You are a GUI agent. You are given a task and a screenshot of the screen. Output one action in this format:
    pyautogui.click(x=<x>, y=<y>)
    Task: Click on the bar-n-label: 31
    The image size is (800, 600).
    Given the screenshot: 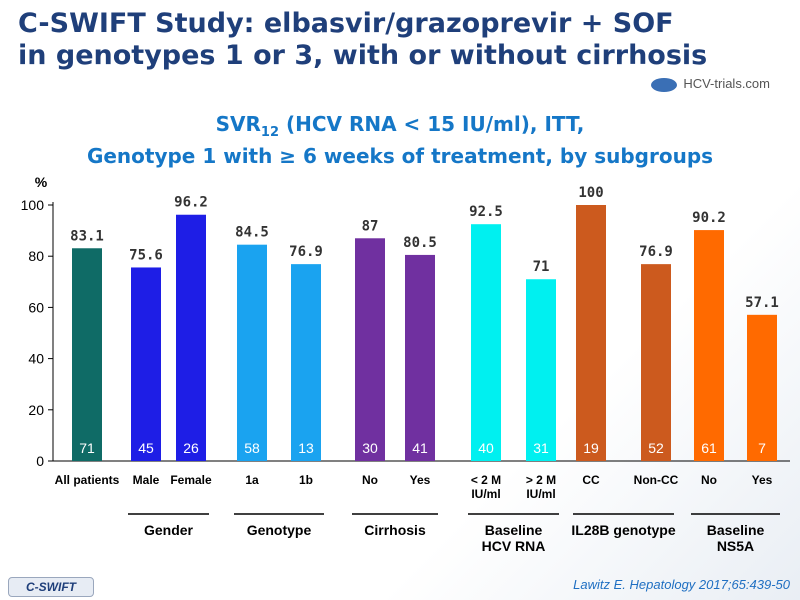 What is the action you would take?
    pyautogui.click(x=541, y=448)
    